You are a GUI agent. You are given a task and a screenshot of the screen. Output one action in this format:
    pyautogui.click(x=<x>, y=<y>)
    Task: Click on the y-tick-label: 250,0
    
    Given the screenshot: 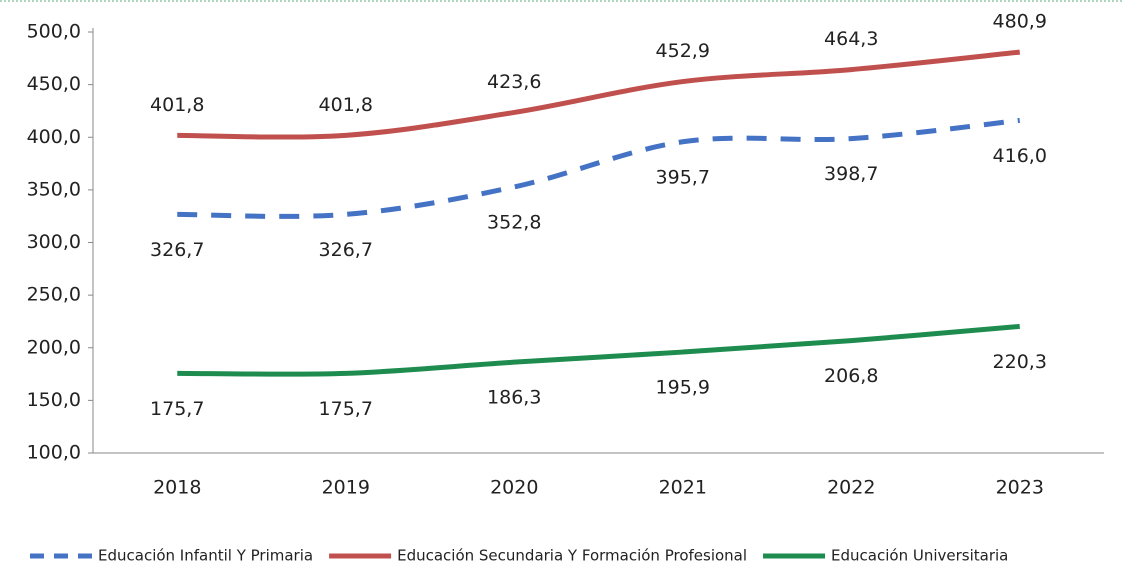 What is the action you would take?
    pyautogui.click(x=54, y=295)
    